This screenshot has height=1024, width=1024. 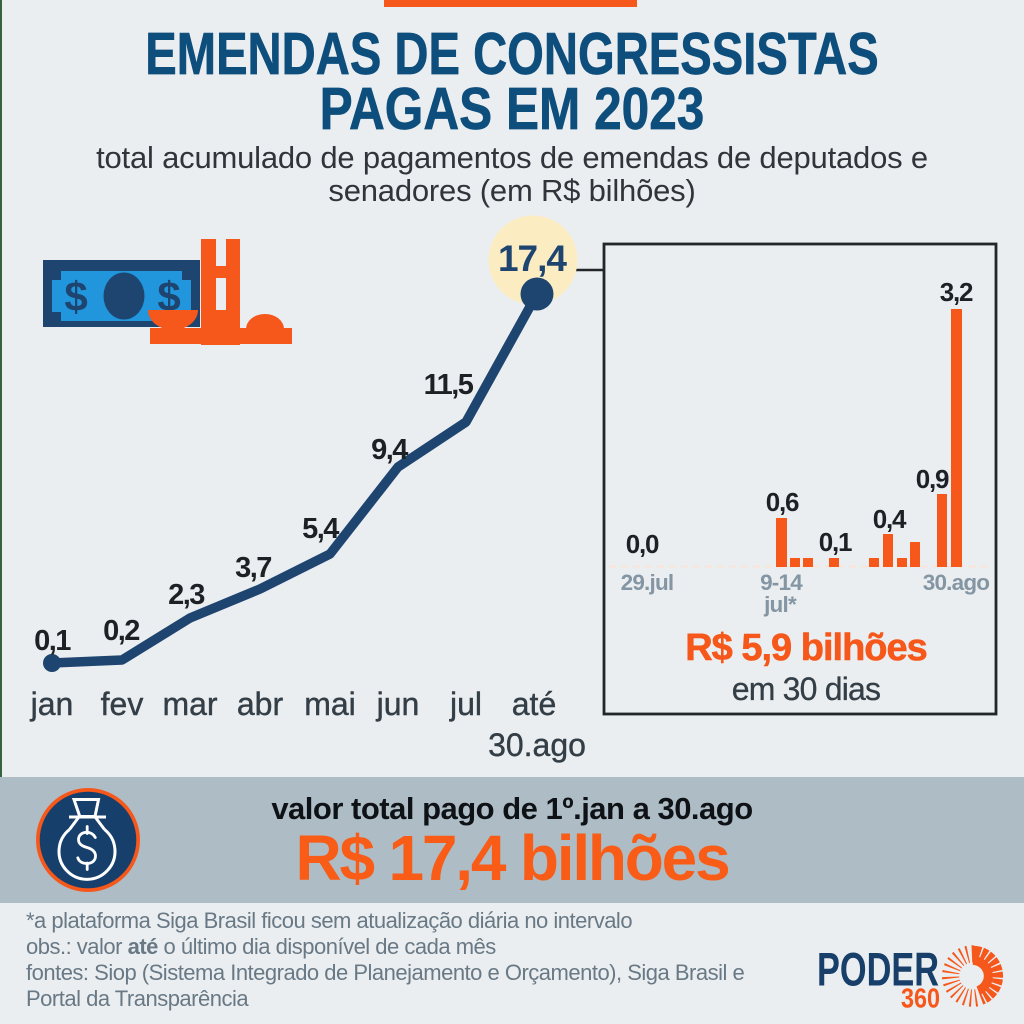 I want to click on svg-text: 3,7, so click(x=253, y=568).